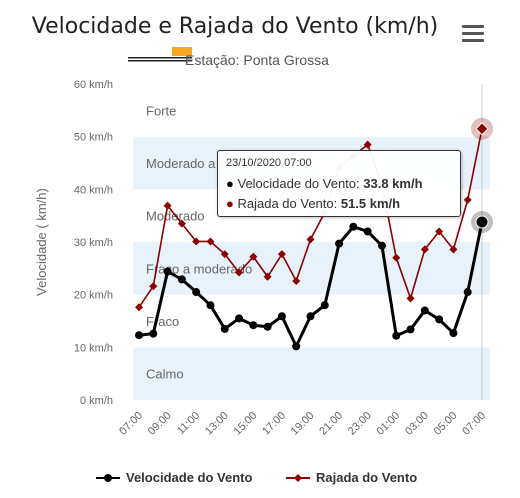  What do you see at coordinates (189, 477) in the screenshot?
I see `legend-speed-label: Velocidade do Vento` at bounding box center [189, 477].